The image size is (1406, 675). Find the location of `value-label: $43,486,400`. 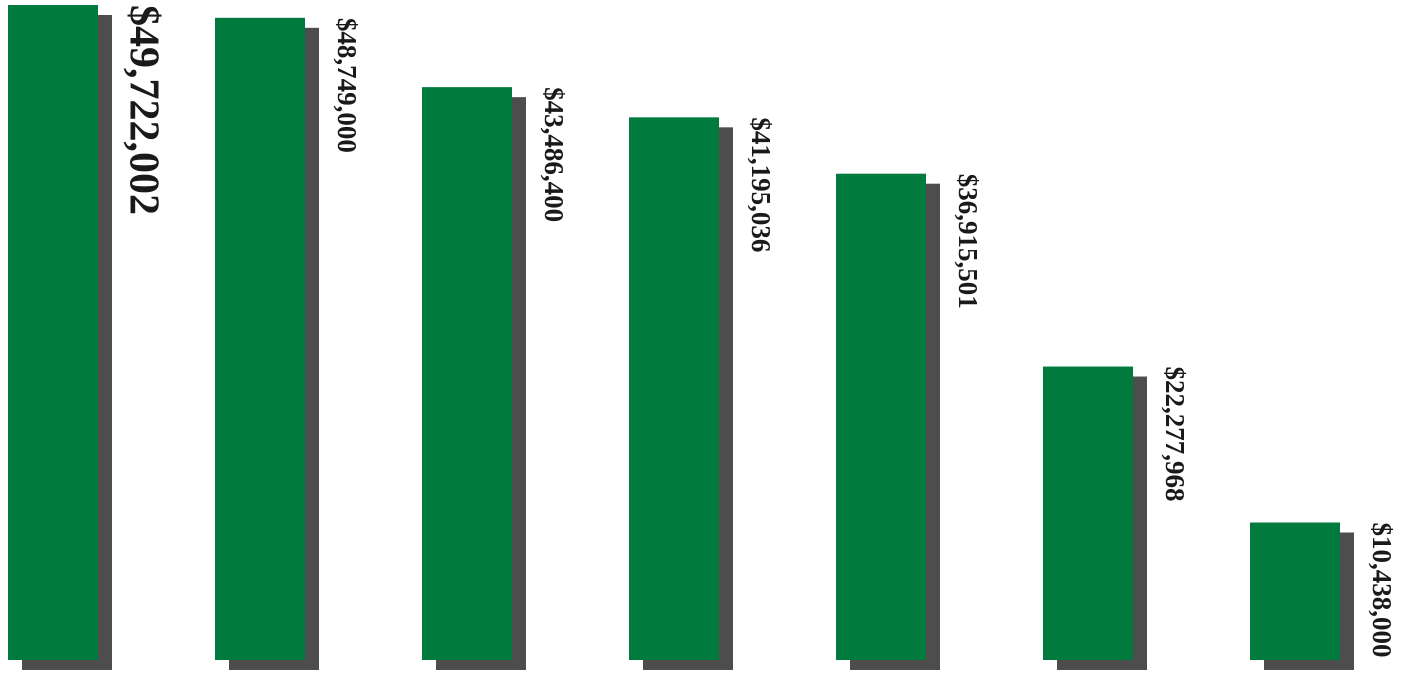

value-label: $43,486,400 is located at coordinates (554, 154).